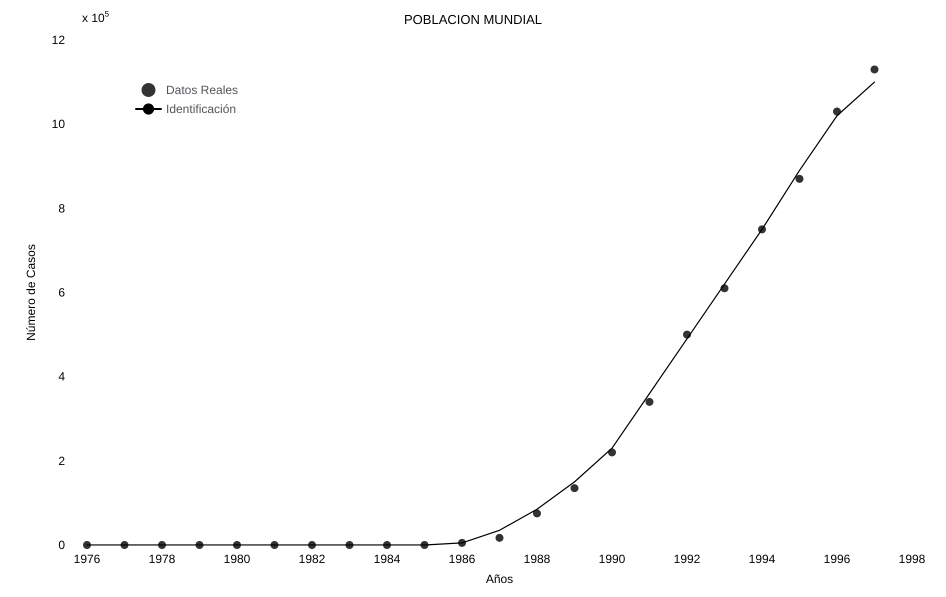  I want to click on legend-label: Datos Reales, so click(202, 90).